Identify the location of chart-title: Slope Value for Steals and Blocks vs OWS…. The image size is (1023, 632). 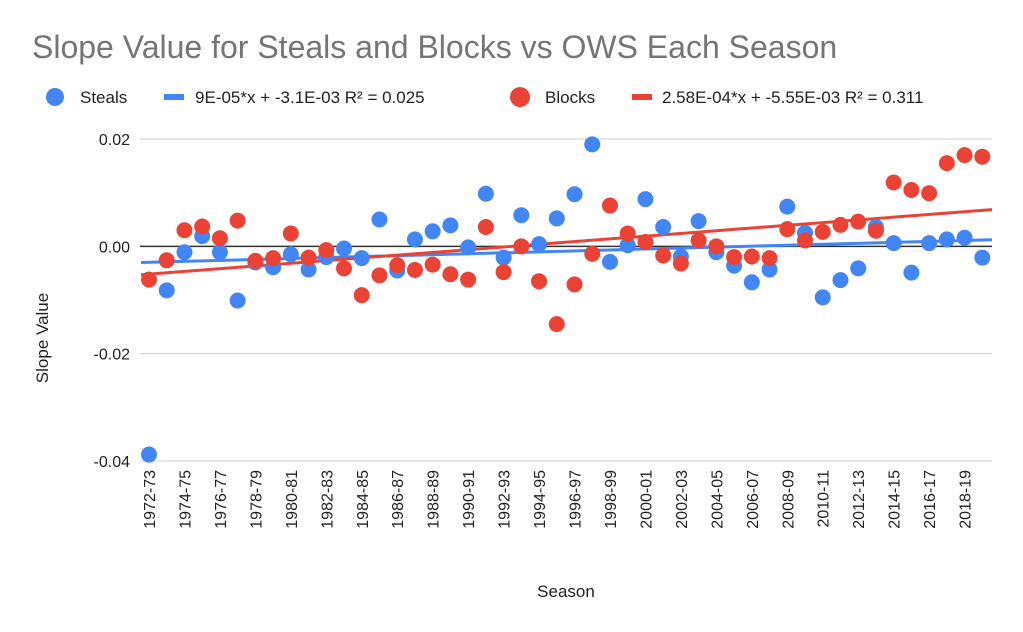
(434, 47).